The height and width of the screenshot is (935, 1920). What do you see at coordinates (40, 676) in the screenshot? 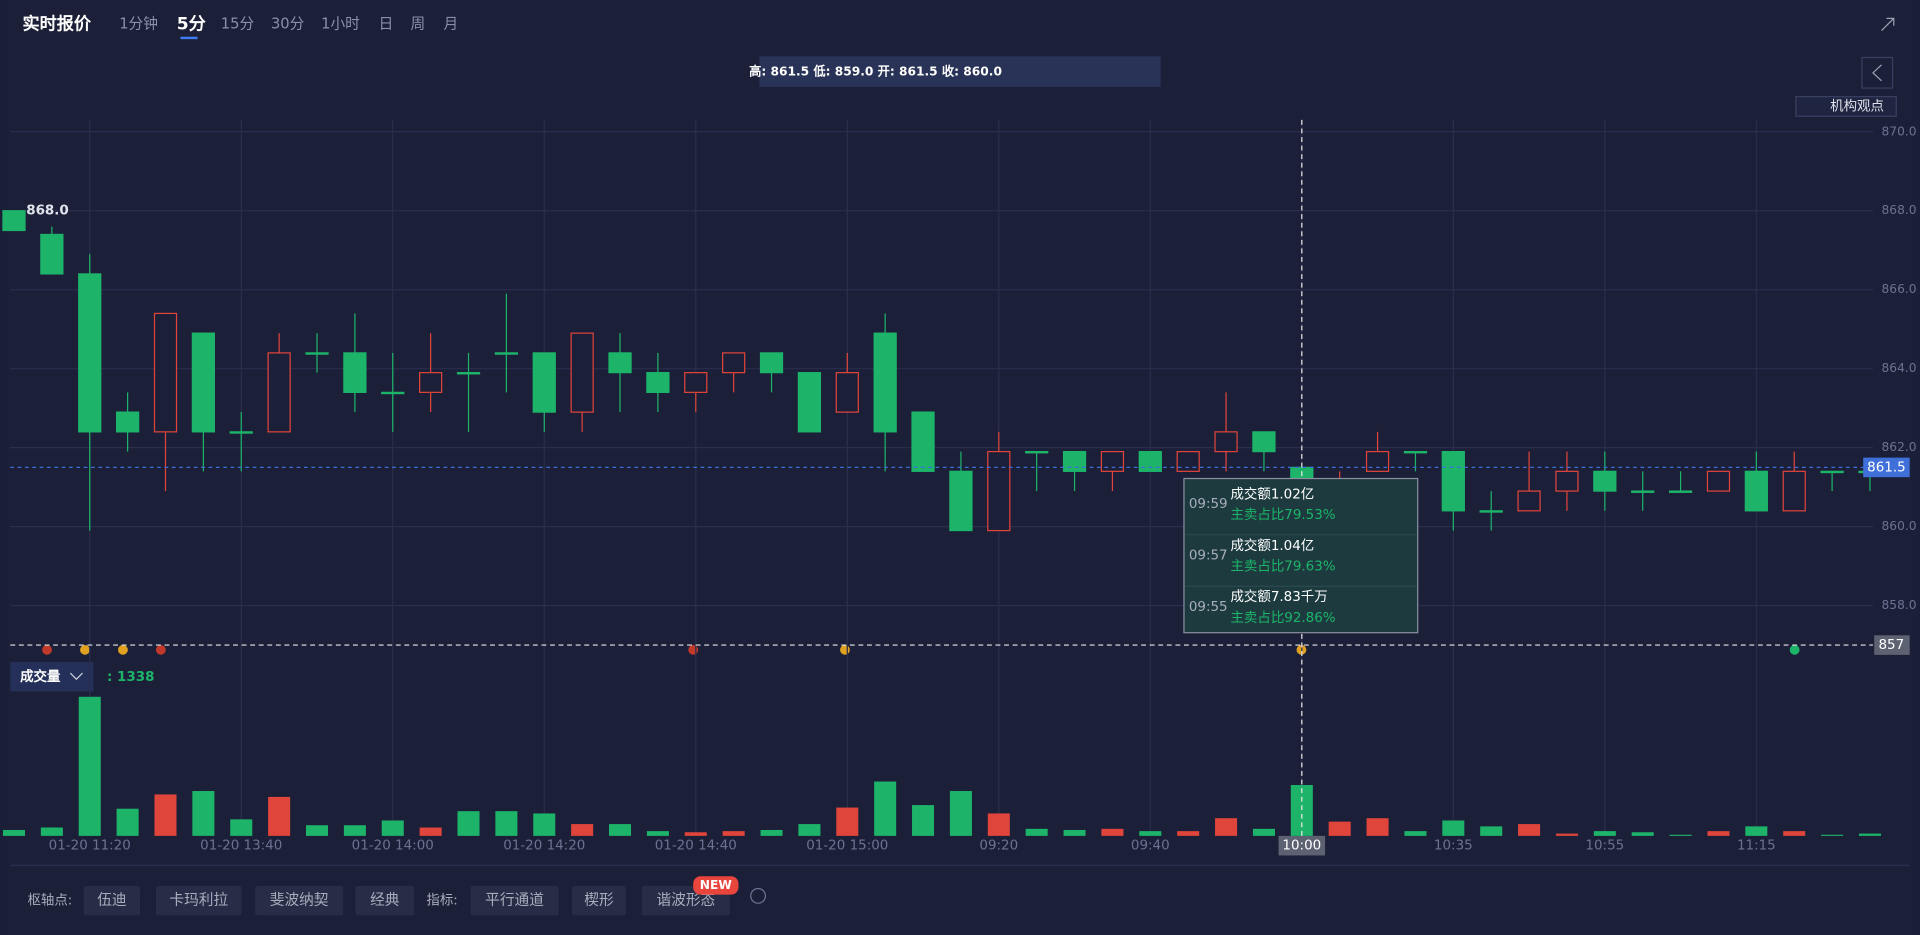
I see `volume-label: 成交量` at bounding box center [40, 676].